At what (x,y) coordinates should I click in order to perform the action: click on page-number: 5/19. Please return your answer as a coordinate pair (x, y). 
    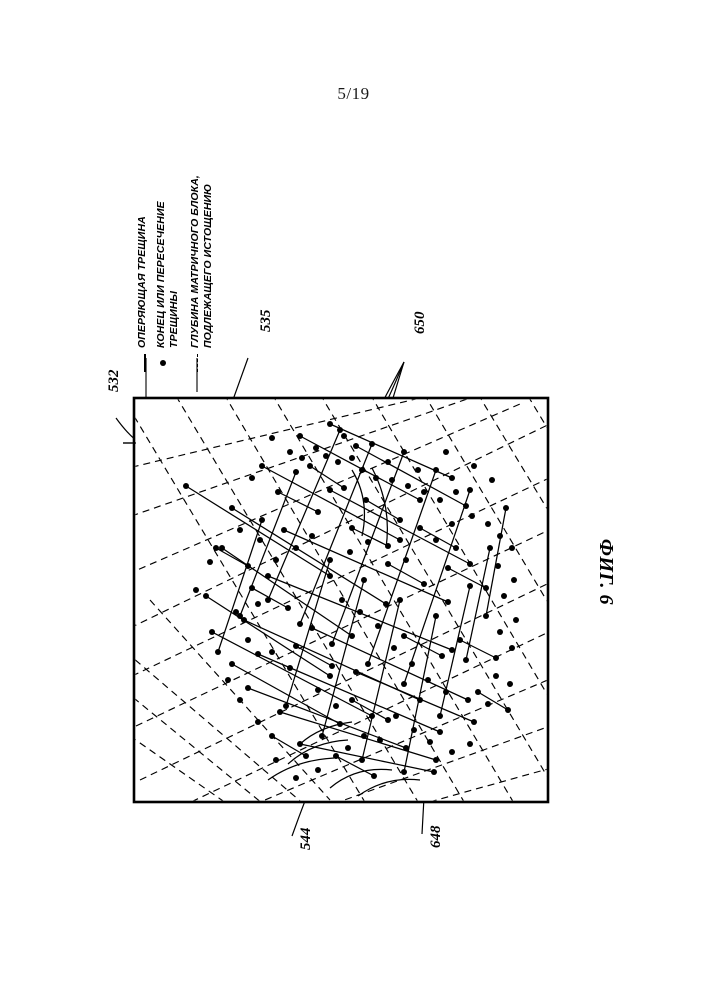
    Looking at the image, I should click on (353, 93).